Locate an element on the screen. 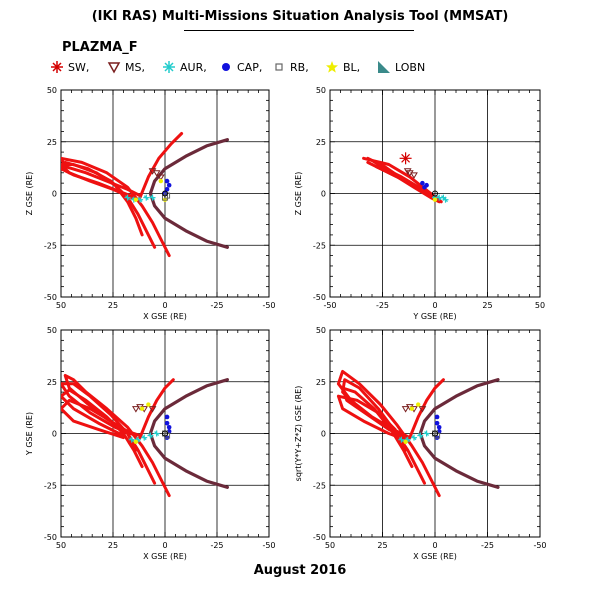 The height and width of the screenshot is (600, 600). cap-dot-icon is located at coordinates (226, 67).